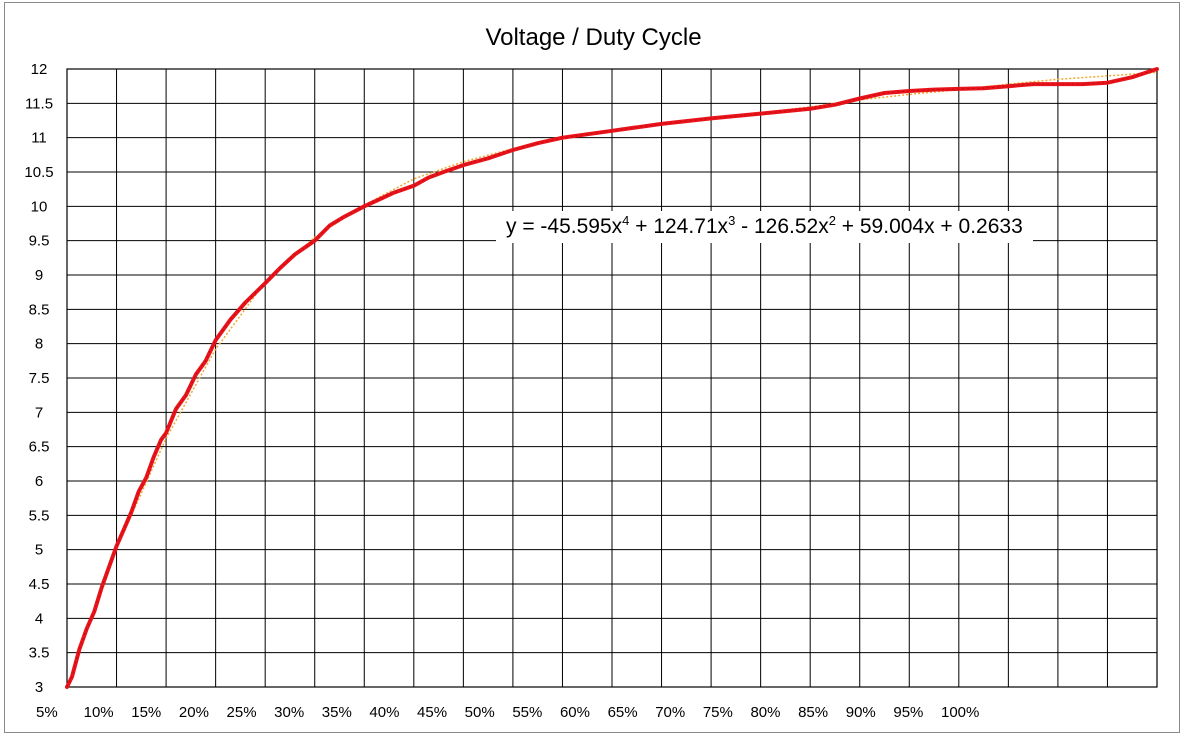 The height and width of the screenshot is (737, 1187). Describe the element at coordinates (832, 220) in the screenshot. I see `equation-exponent: 2` at that location.